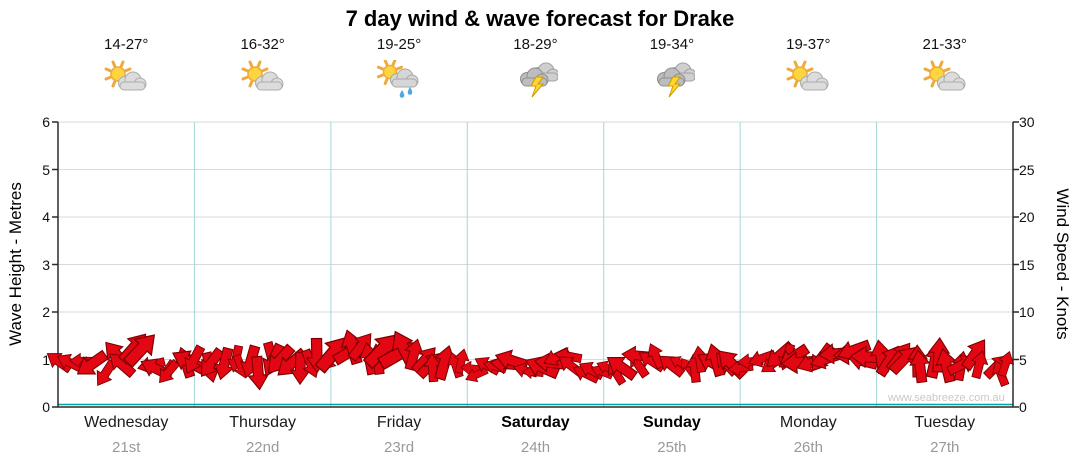 Image resolution: width=1080 pixels, height=475 pixels. I want to click on day-name: Sunday, so click(672, 422).